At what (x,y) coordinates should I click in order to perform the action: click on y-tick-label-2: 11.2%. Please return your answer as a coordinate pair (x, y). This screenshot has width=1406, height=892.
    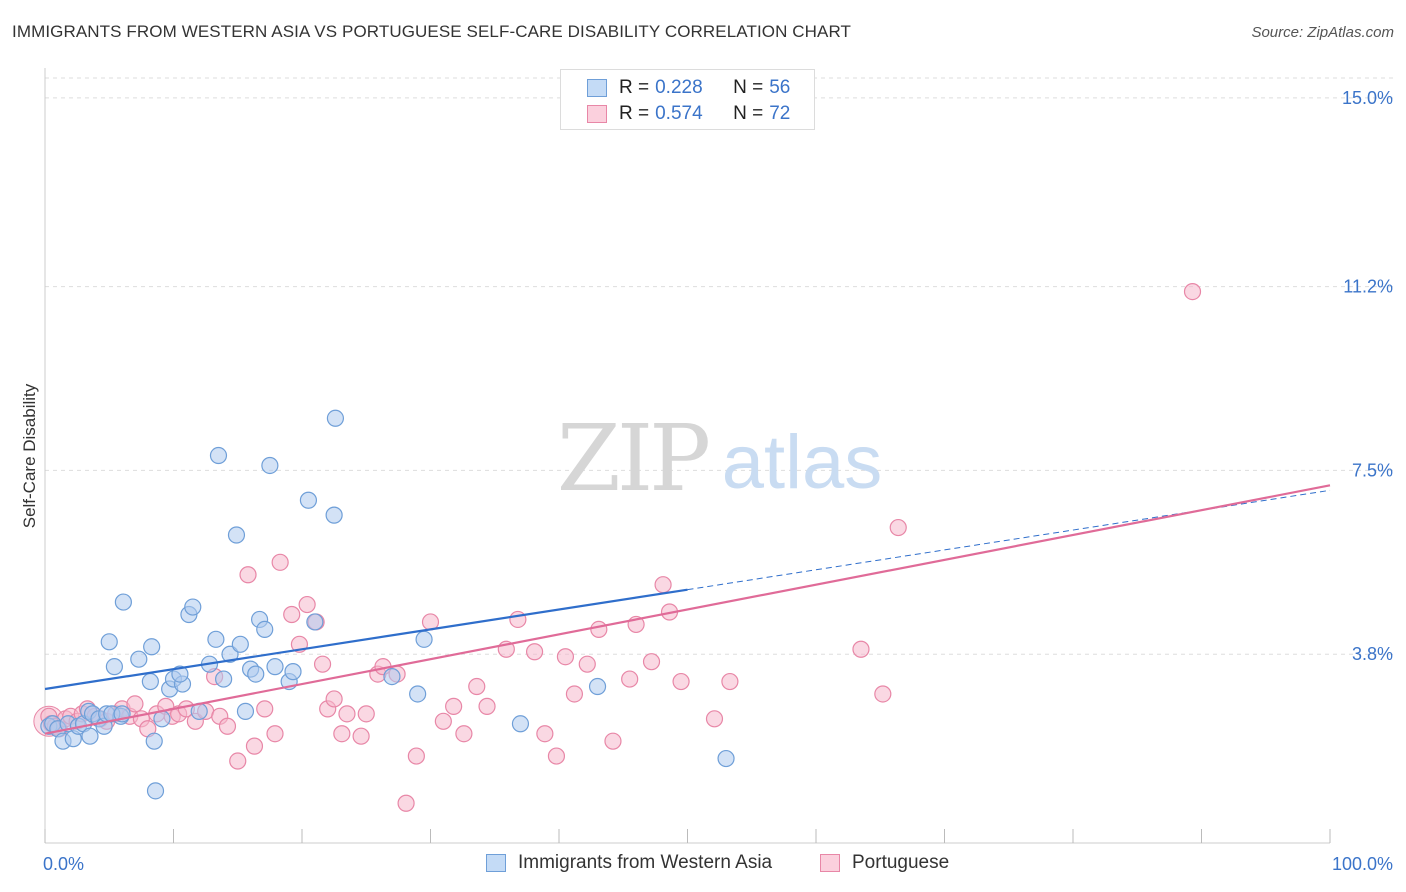
    Looking at the image, I should click on (1368, 287).